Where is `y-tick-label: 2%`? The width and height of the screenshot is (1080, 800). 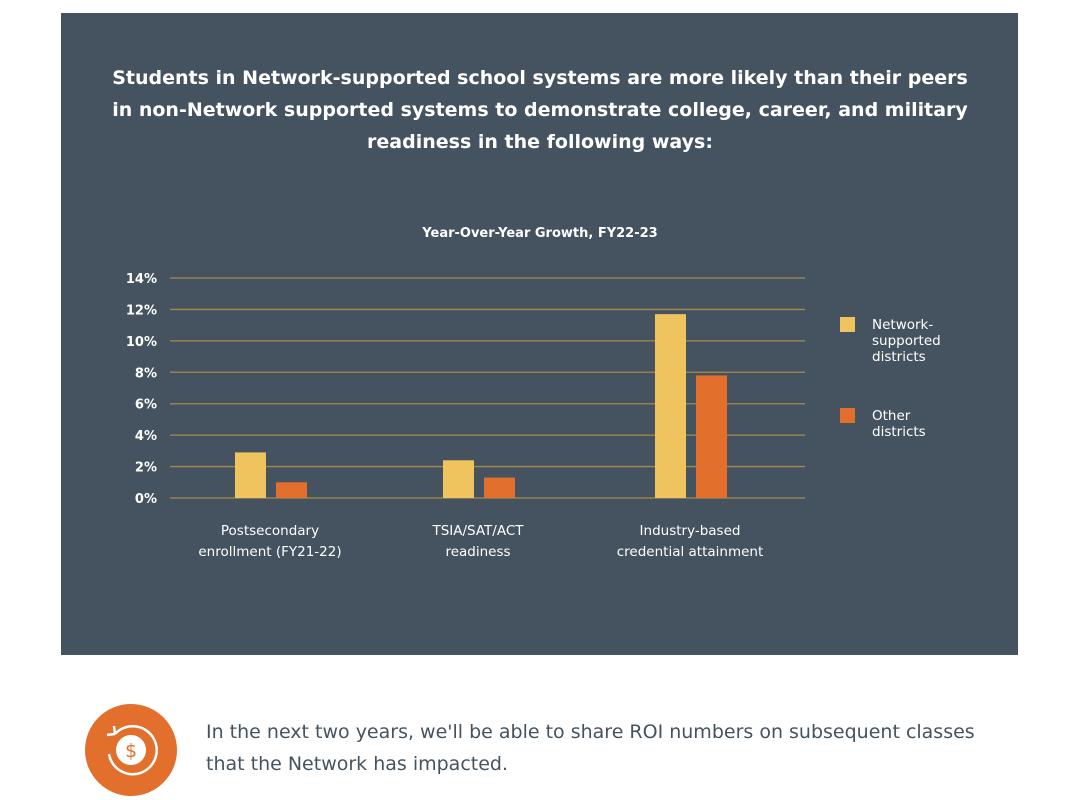 y-tick-label: 2% is located at coordinates (146, 468).